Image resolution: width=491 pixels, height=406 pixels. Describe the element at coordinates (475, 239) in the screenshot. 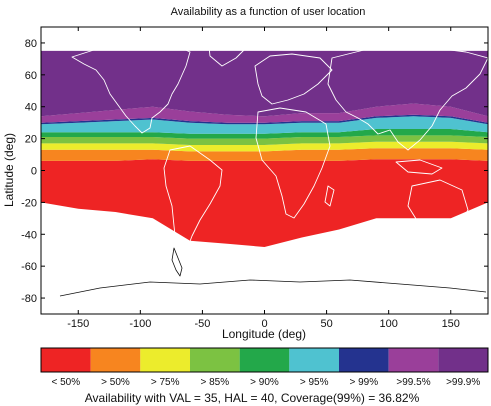

I see `new-zealand-outline` at that location.